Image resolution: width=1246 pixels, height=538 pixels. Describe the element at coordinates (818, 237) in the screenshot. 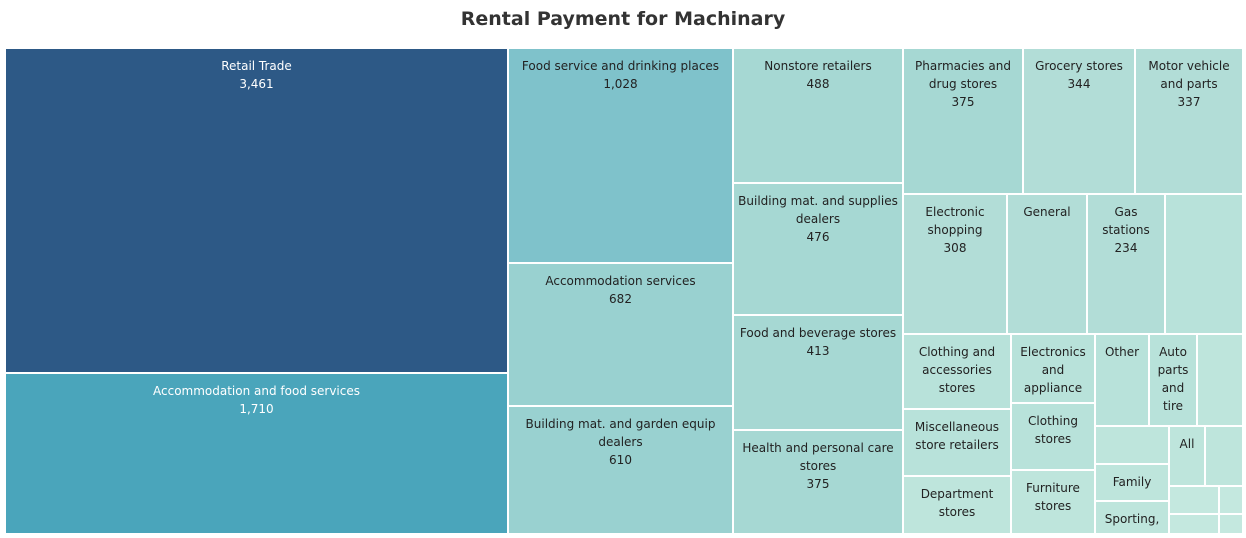

I see `cell-value: 476` at that location.